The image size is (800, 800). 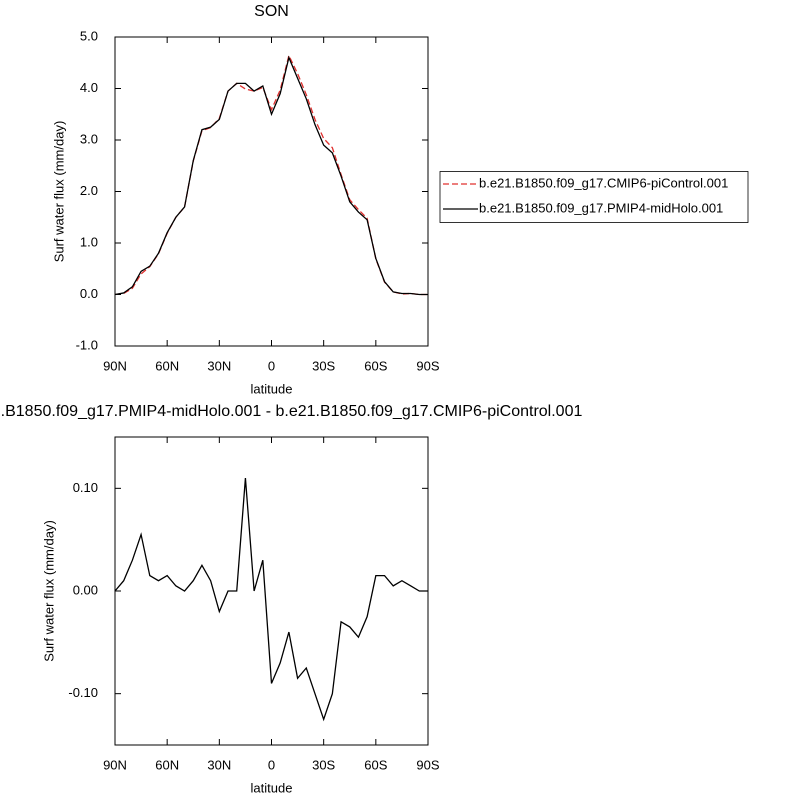 What do you see at coordinates (89, 293) in the screenshot?
I see `y-tick-label: 0.0` at bounding box center [89, 293].